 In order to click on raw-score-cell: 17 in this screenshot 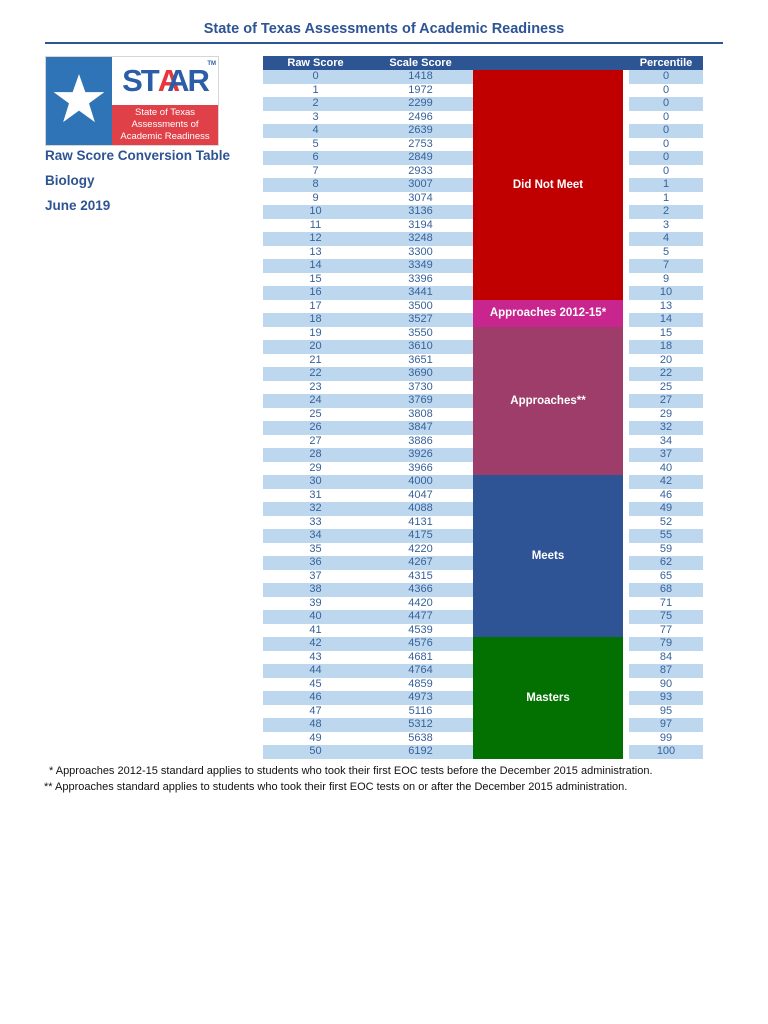, I will do `click(315, 305)`.